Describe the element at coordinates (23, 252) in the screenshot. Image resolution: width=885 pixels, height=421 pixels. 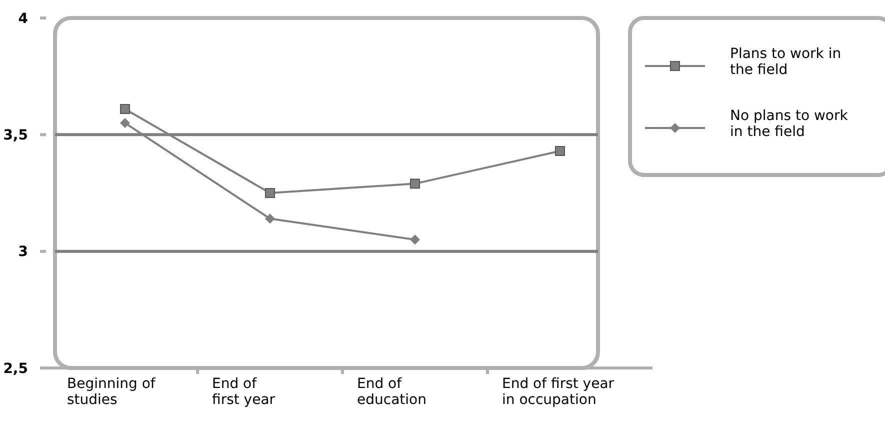
I see `y-tick-label: 3` at that location.